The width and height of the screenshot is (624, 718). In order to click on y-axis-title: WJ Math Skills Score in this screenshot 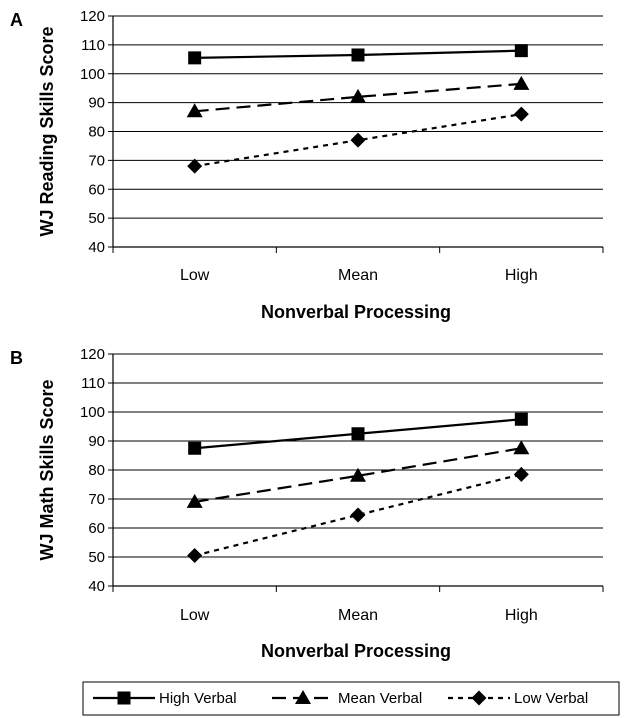, I will do `click(47, 469)`.